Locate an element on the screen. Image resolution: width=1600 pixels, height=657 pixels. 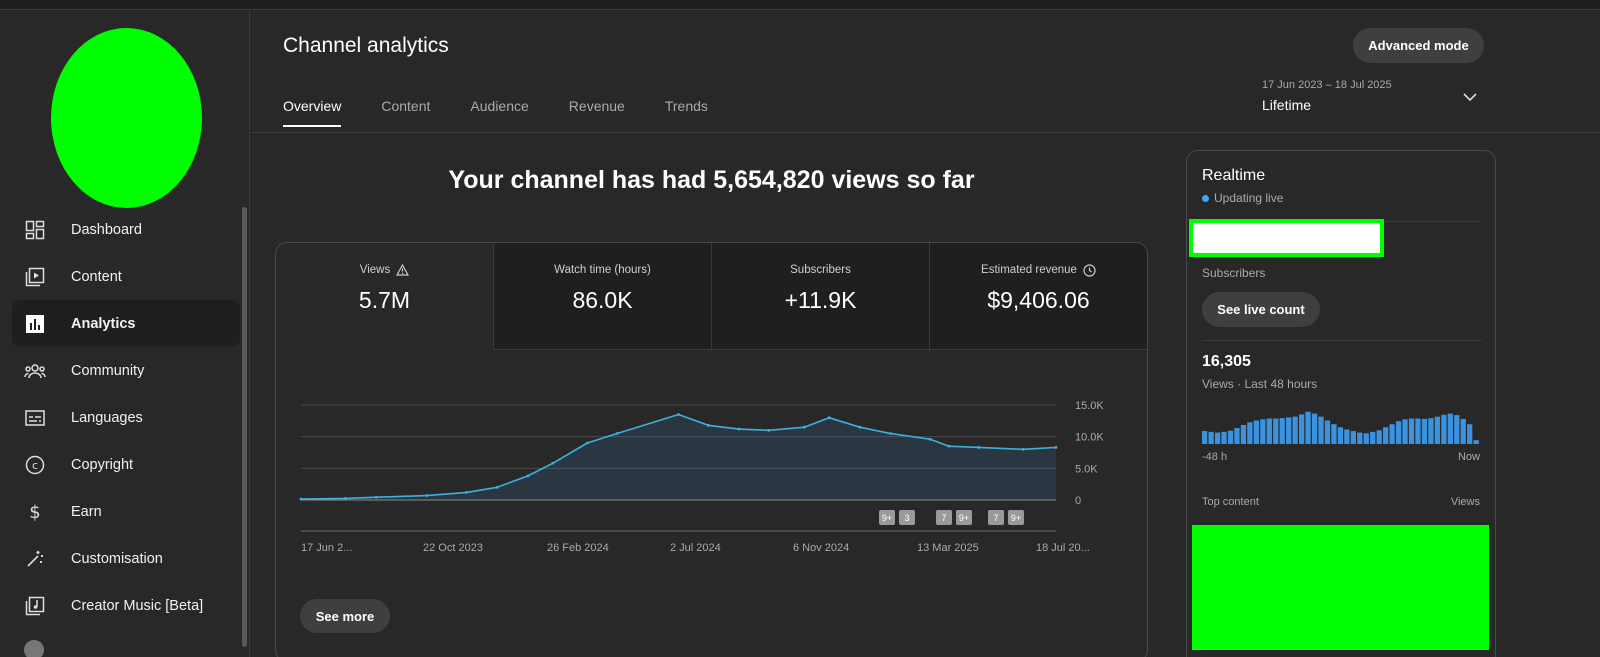
date-range-label: Lifetime is located at coordinates (1287, 105).